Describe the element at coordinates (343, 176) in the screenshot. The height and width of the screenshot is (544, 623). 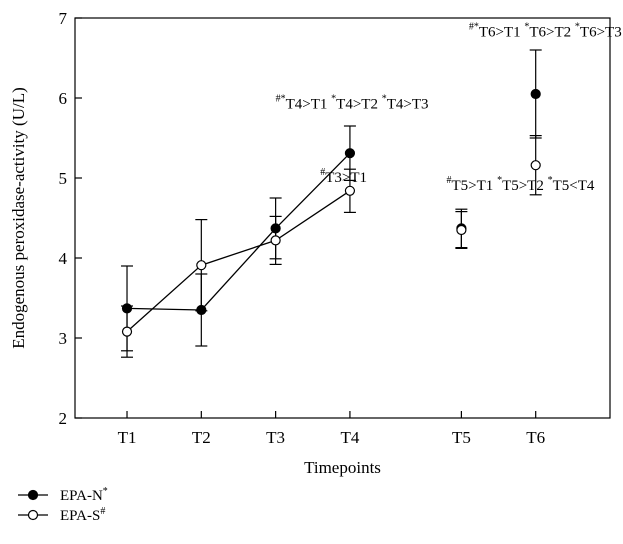
I see `annotation-t3: #T3>T1` at that location.